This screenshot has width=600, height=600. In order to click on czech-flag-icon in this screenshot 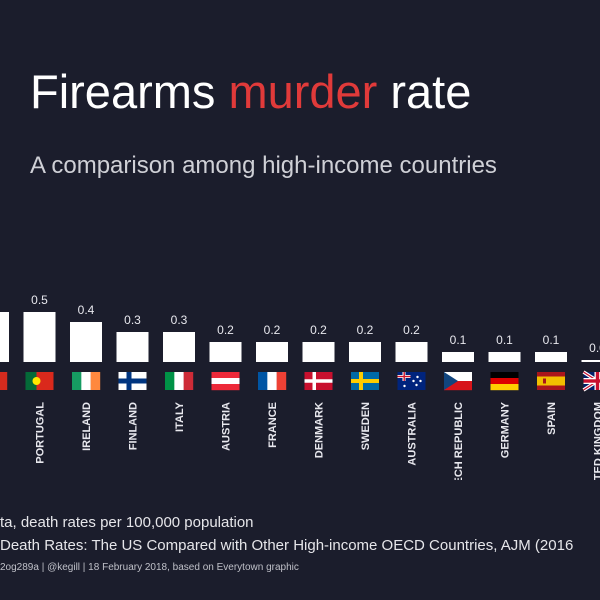, I will do `click(458, 381)`.